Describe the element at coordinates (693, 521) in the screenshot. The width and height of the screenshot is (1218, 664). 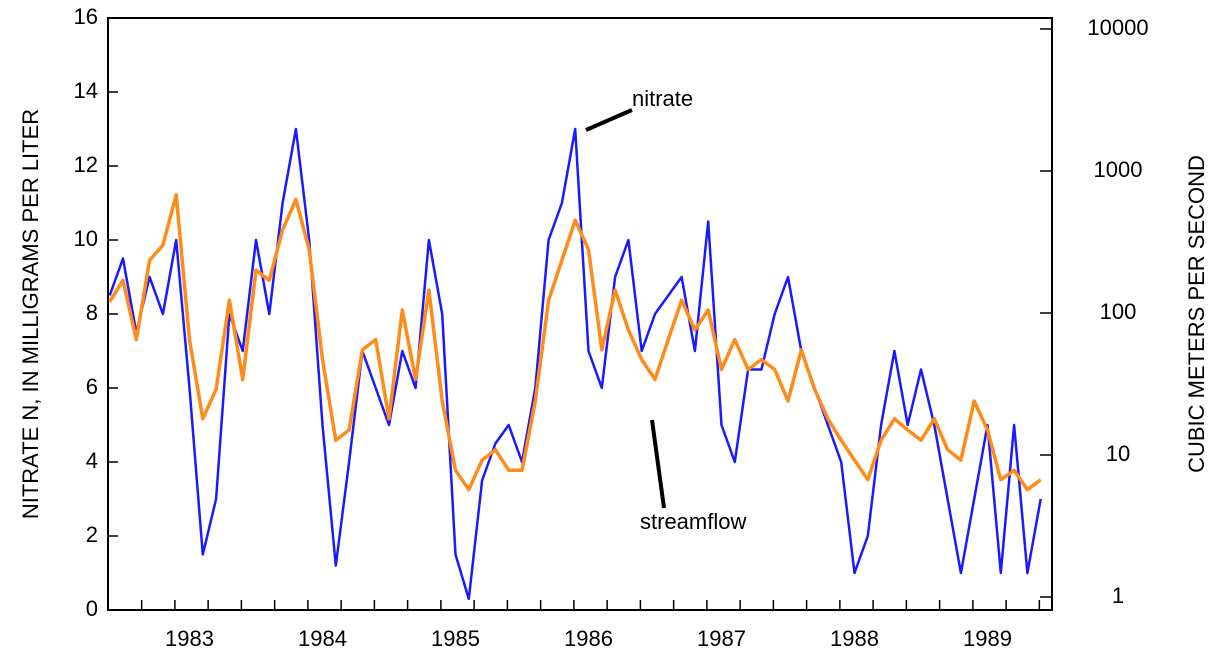
I see `annotation: streamflow` at that location.